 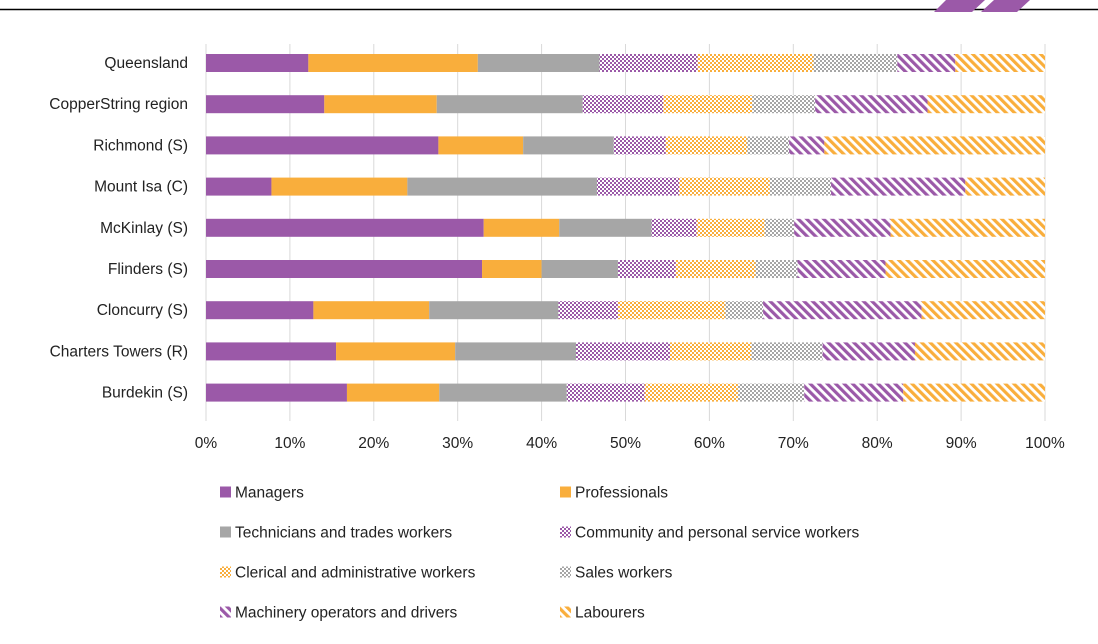 I want to click on bar-sales-workers-richmond-s, so click(x=768, y=145).